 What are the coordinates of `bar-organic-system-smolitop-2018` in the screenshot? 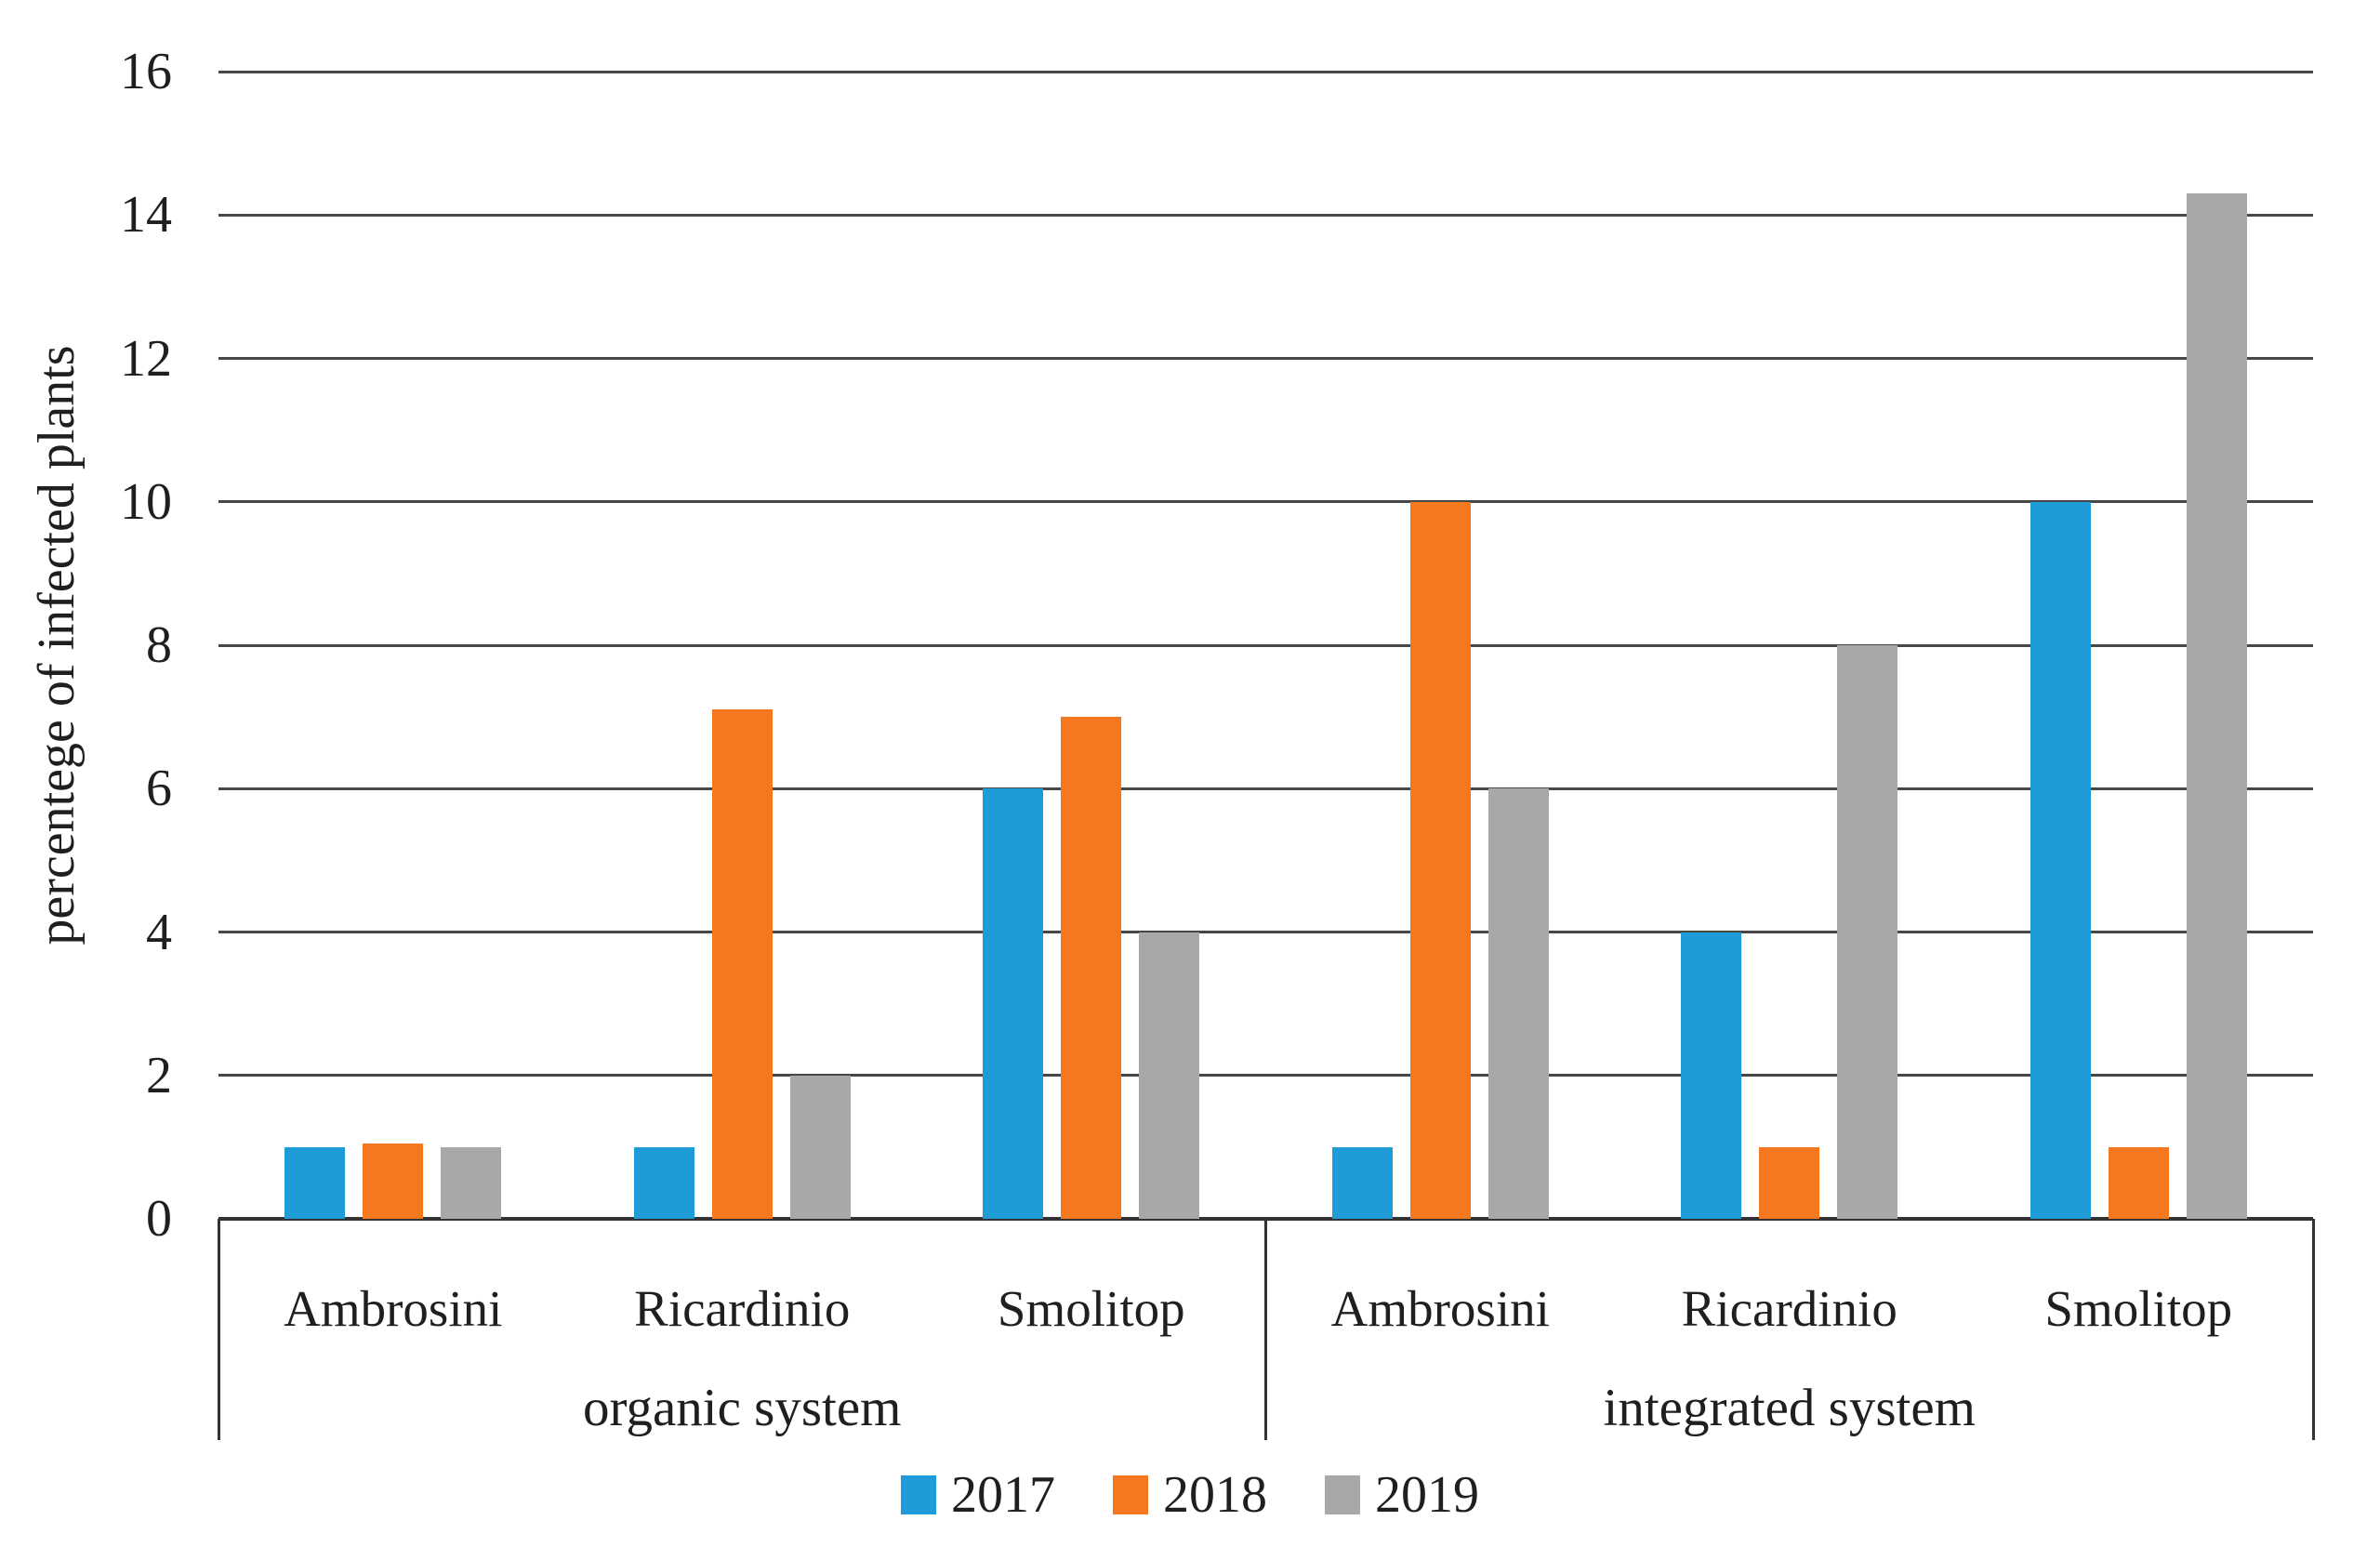 It's located at (1091, 968).